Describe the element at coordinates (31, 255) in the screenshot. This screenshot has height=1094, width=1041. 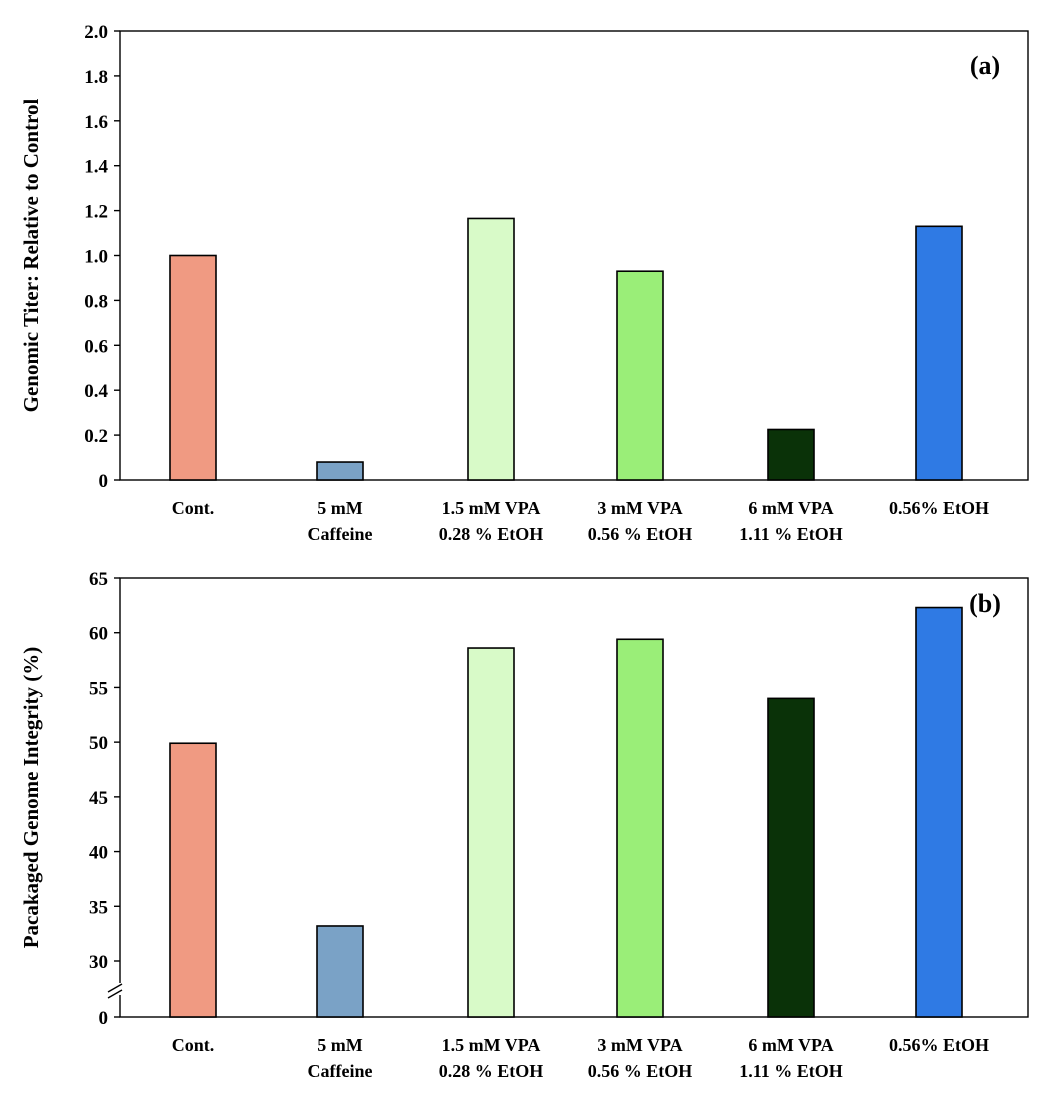
I see `y-axis-title: Genomic Titer: Relative to Control` at that location.